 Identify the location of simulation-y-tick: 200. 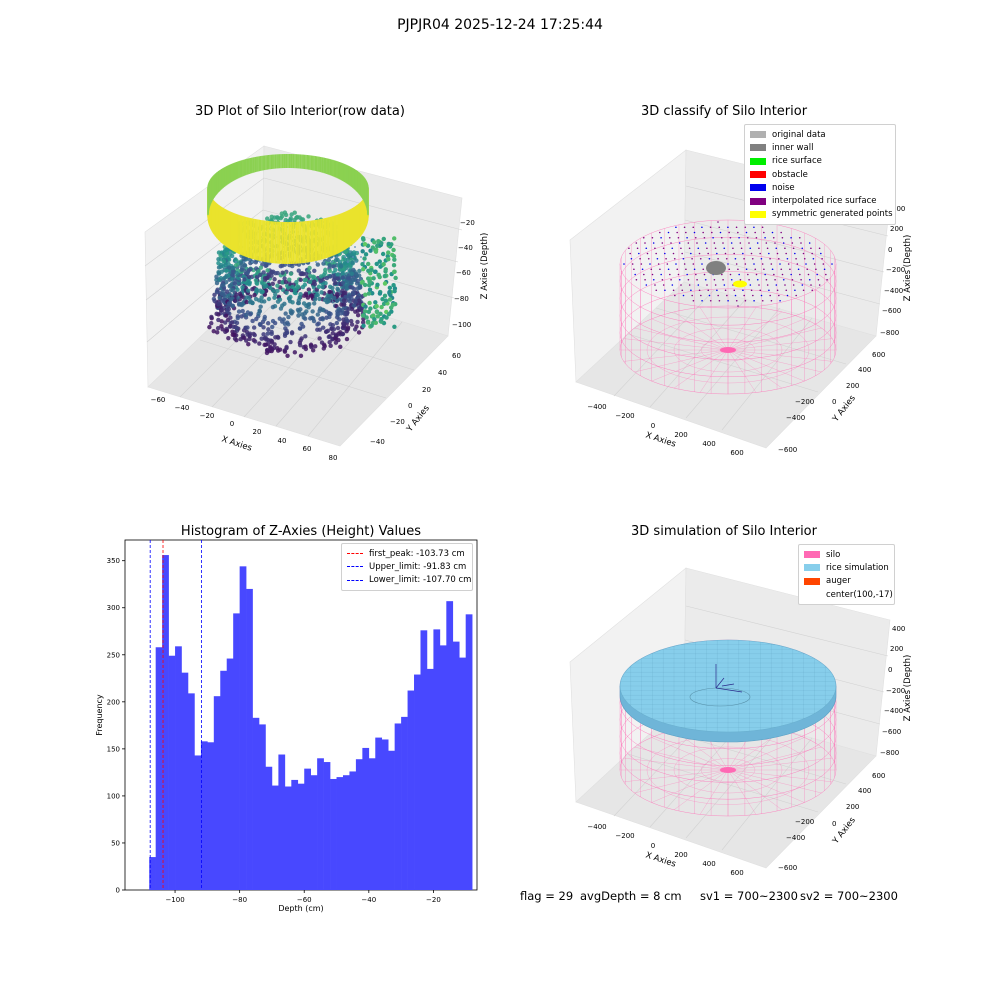
(852, 807).